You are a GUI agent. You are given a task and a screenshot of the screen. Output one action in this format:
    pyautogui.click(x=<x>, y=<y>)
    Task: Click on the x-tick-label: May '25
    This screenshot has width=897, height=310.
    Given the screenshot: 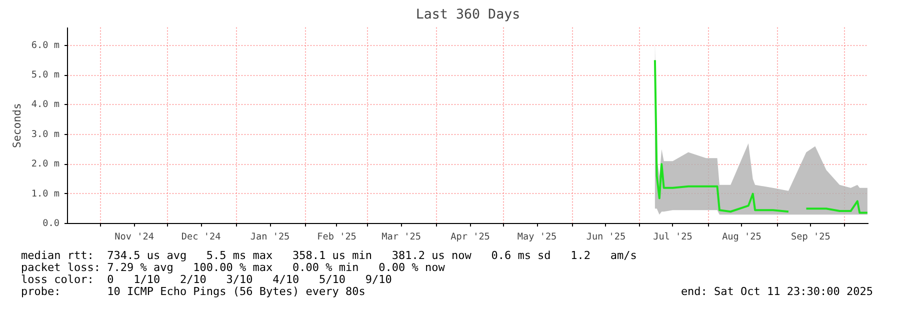 What is the action you would take?
    pyautogui.click(x=537, y=237)
    